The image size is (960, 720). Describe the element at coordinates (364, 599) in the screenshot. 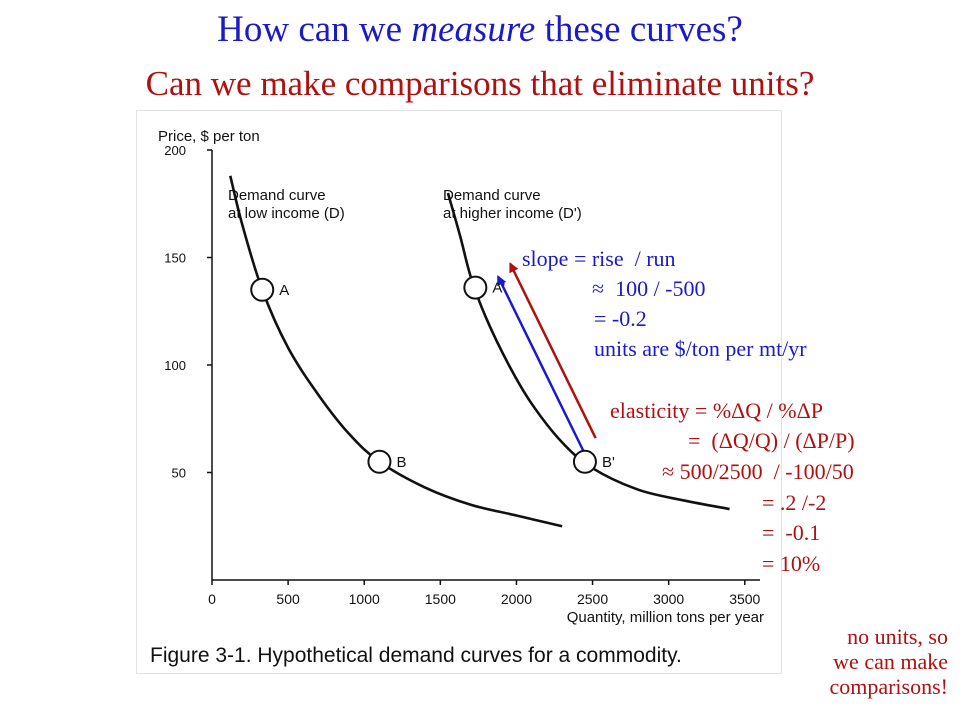

I see `x-tick-label: 1000` at that location.